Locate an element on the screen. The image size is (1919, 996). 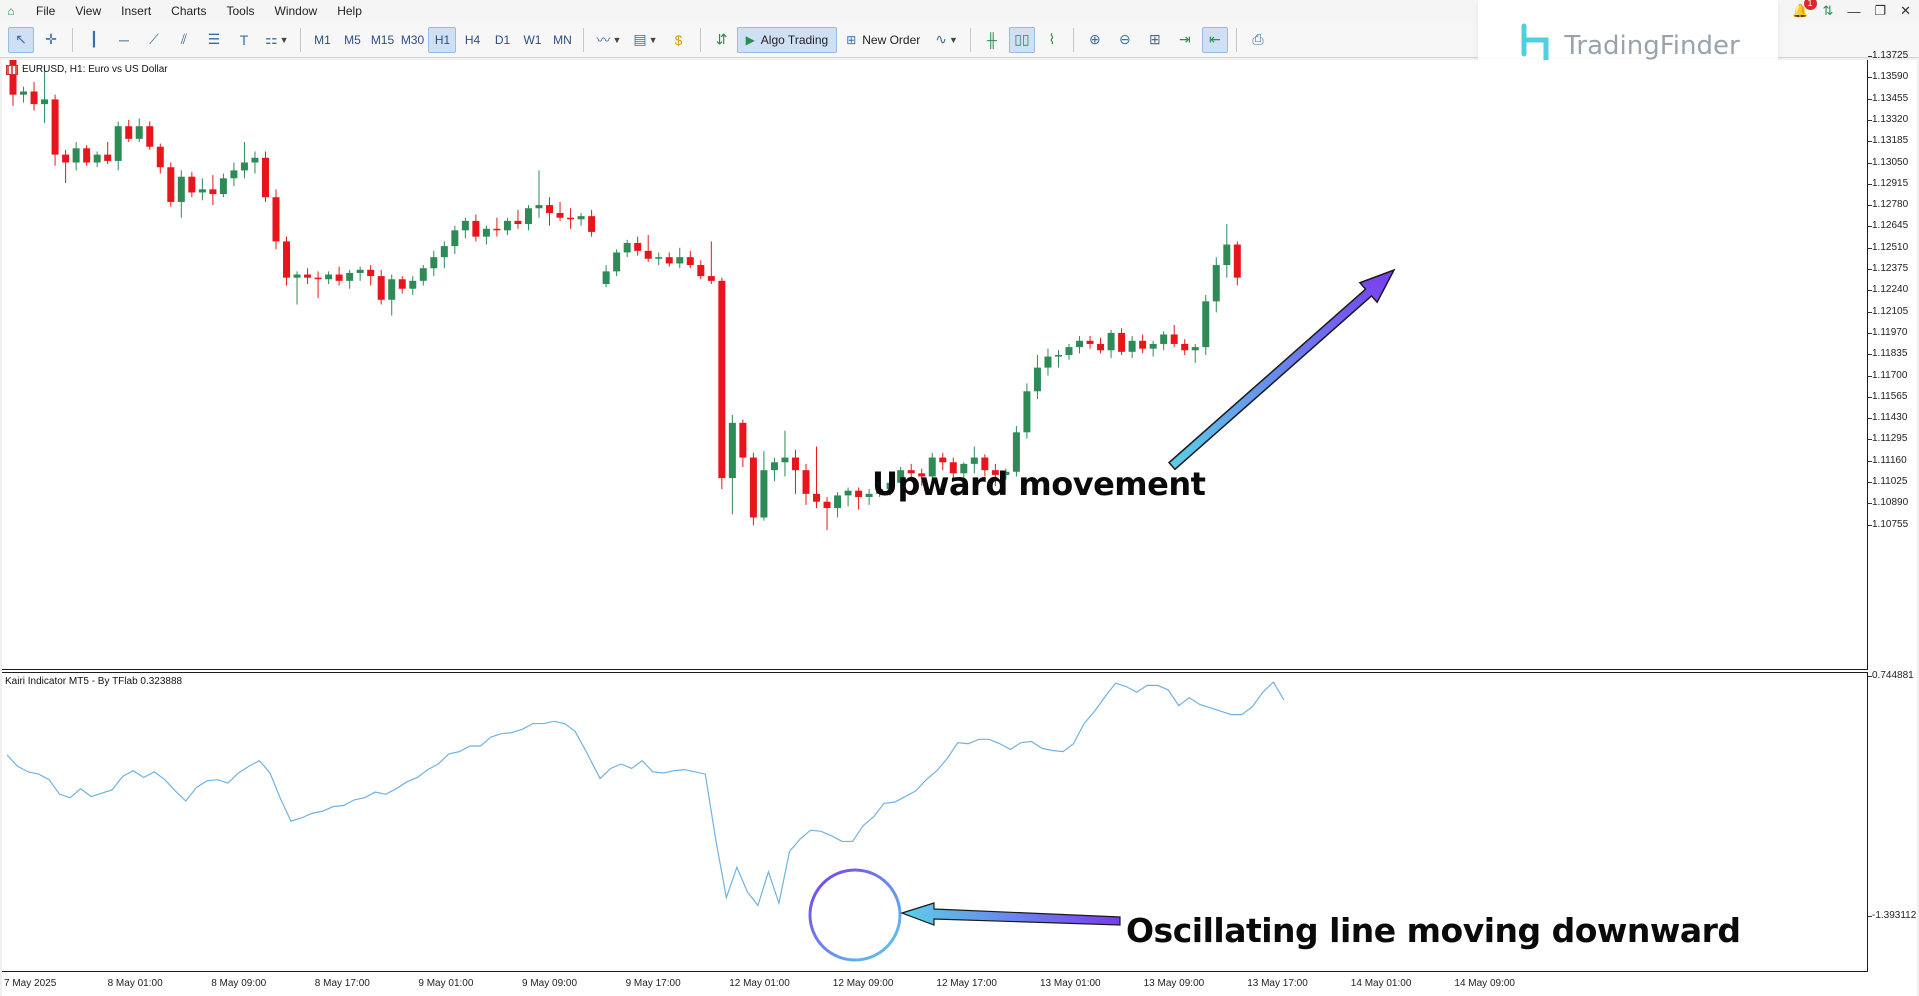
timeframe-h1: H1 is located at coordinates (442, 39).